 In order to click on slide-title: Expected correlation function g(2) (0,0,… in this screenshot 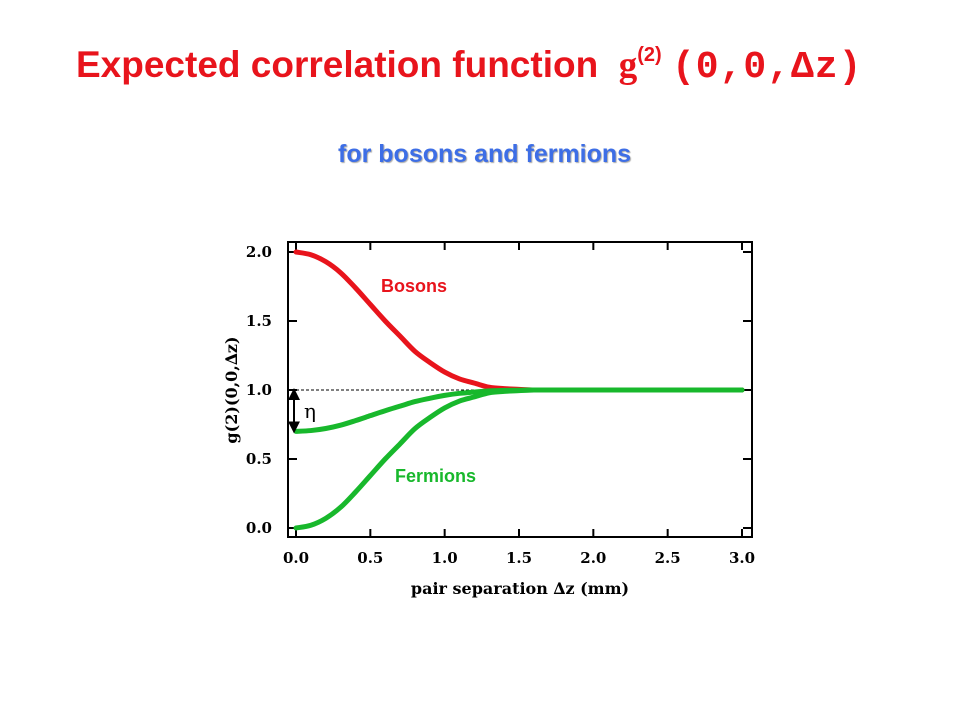, I will do `click(469, 66)`.